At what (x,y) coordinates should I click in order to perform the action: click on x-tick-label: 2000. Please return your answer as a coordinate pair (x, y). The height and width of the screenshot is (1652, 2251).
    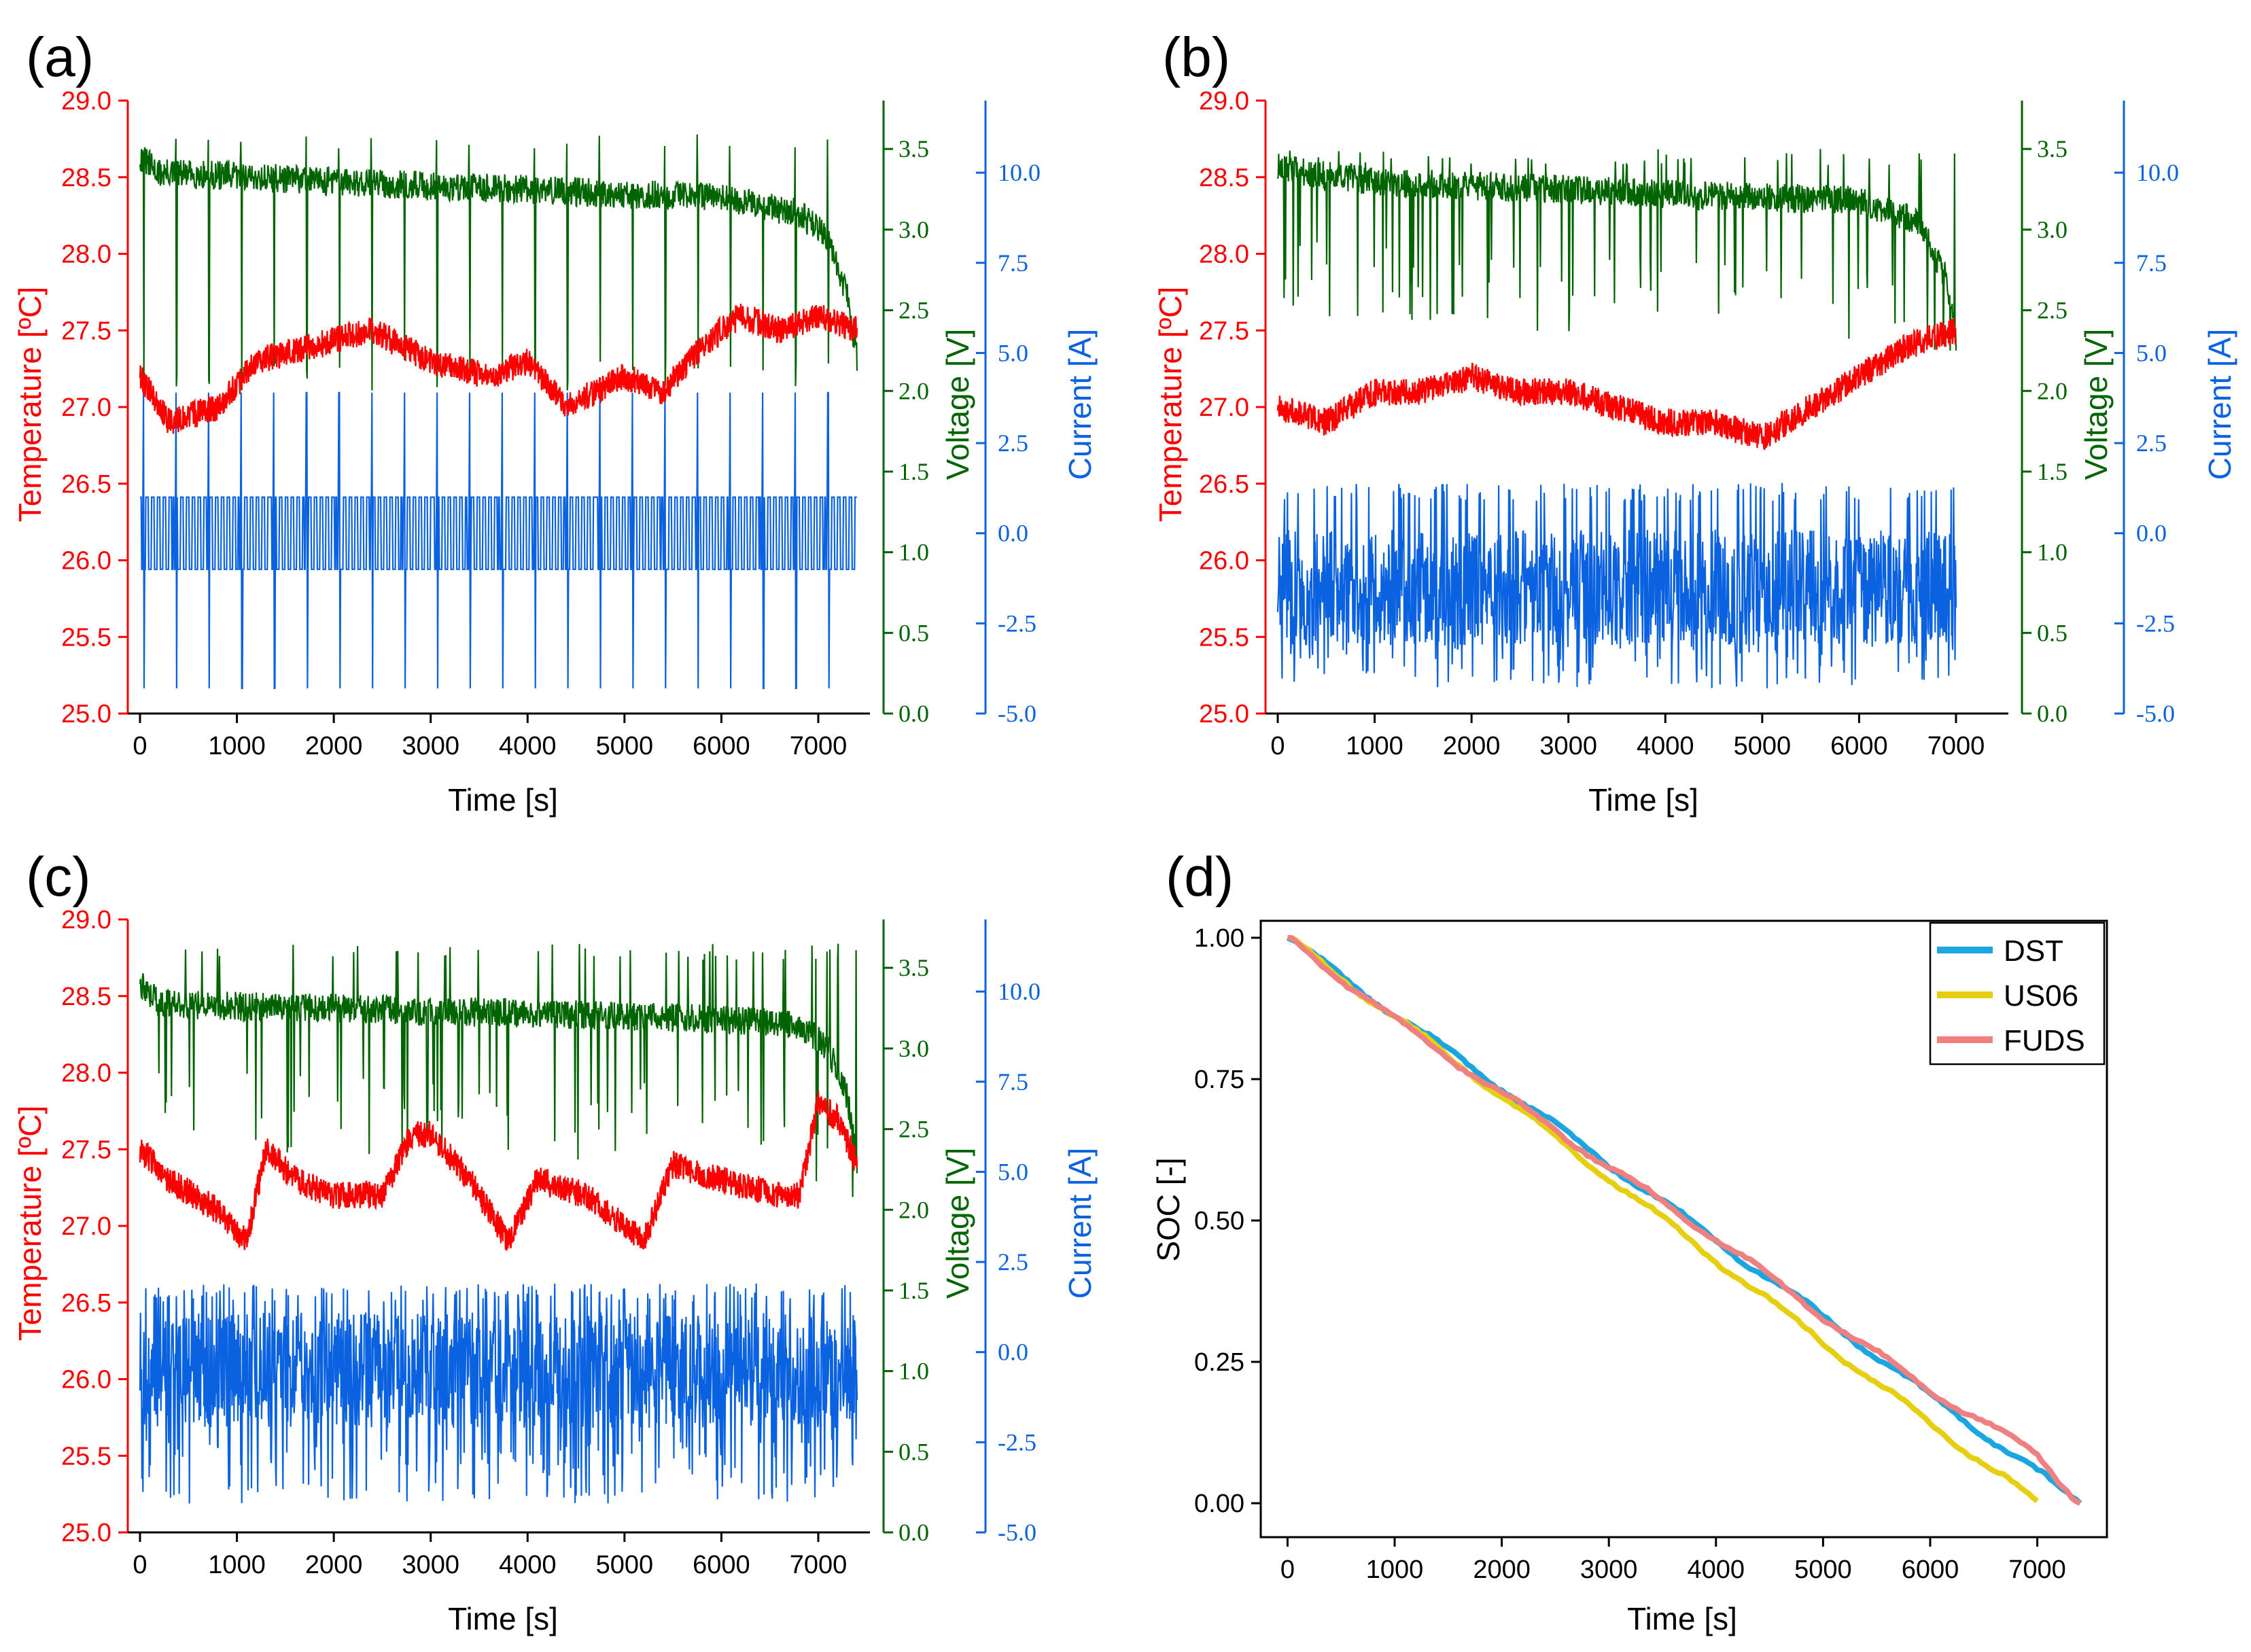
    Looking at the image, I should click on (1502, 1570).